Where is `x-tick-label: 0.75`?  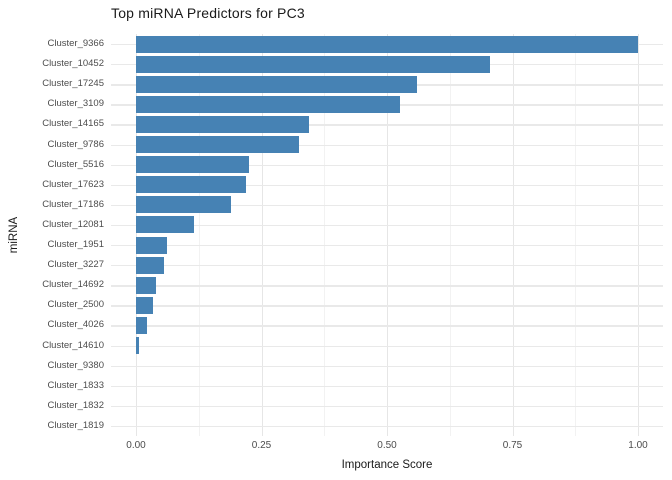
x-tick-label: 0.75 is located at coordinates (512, 445).